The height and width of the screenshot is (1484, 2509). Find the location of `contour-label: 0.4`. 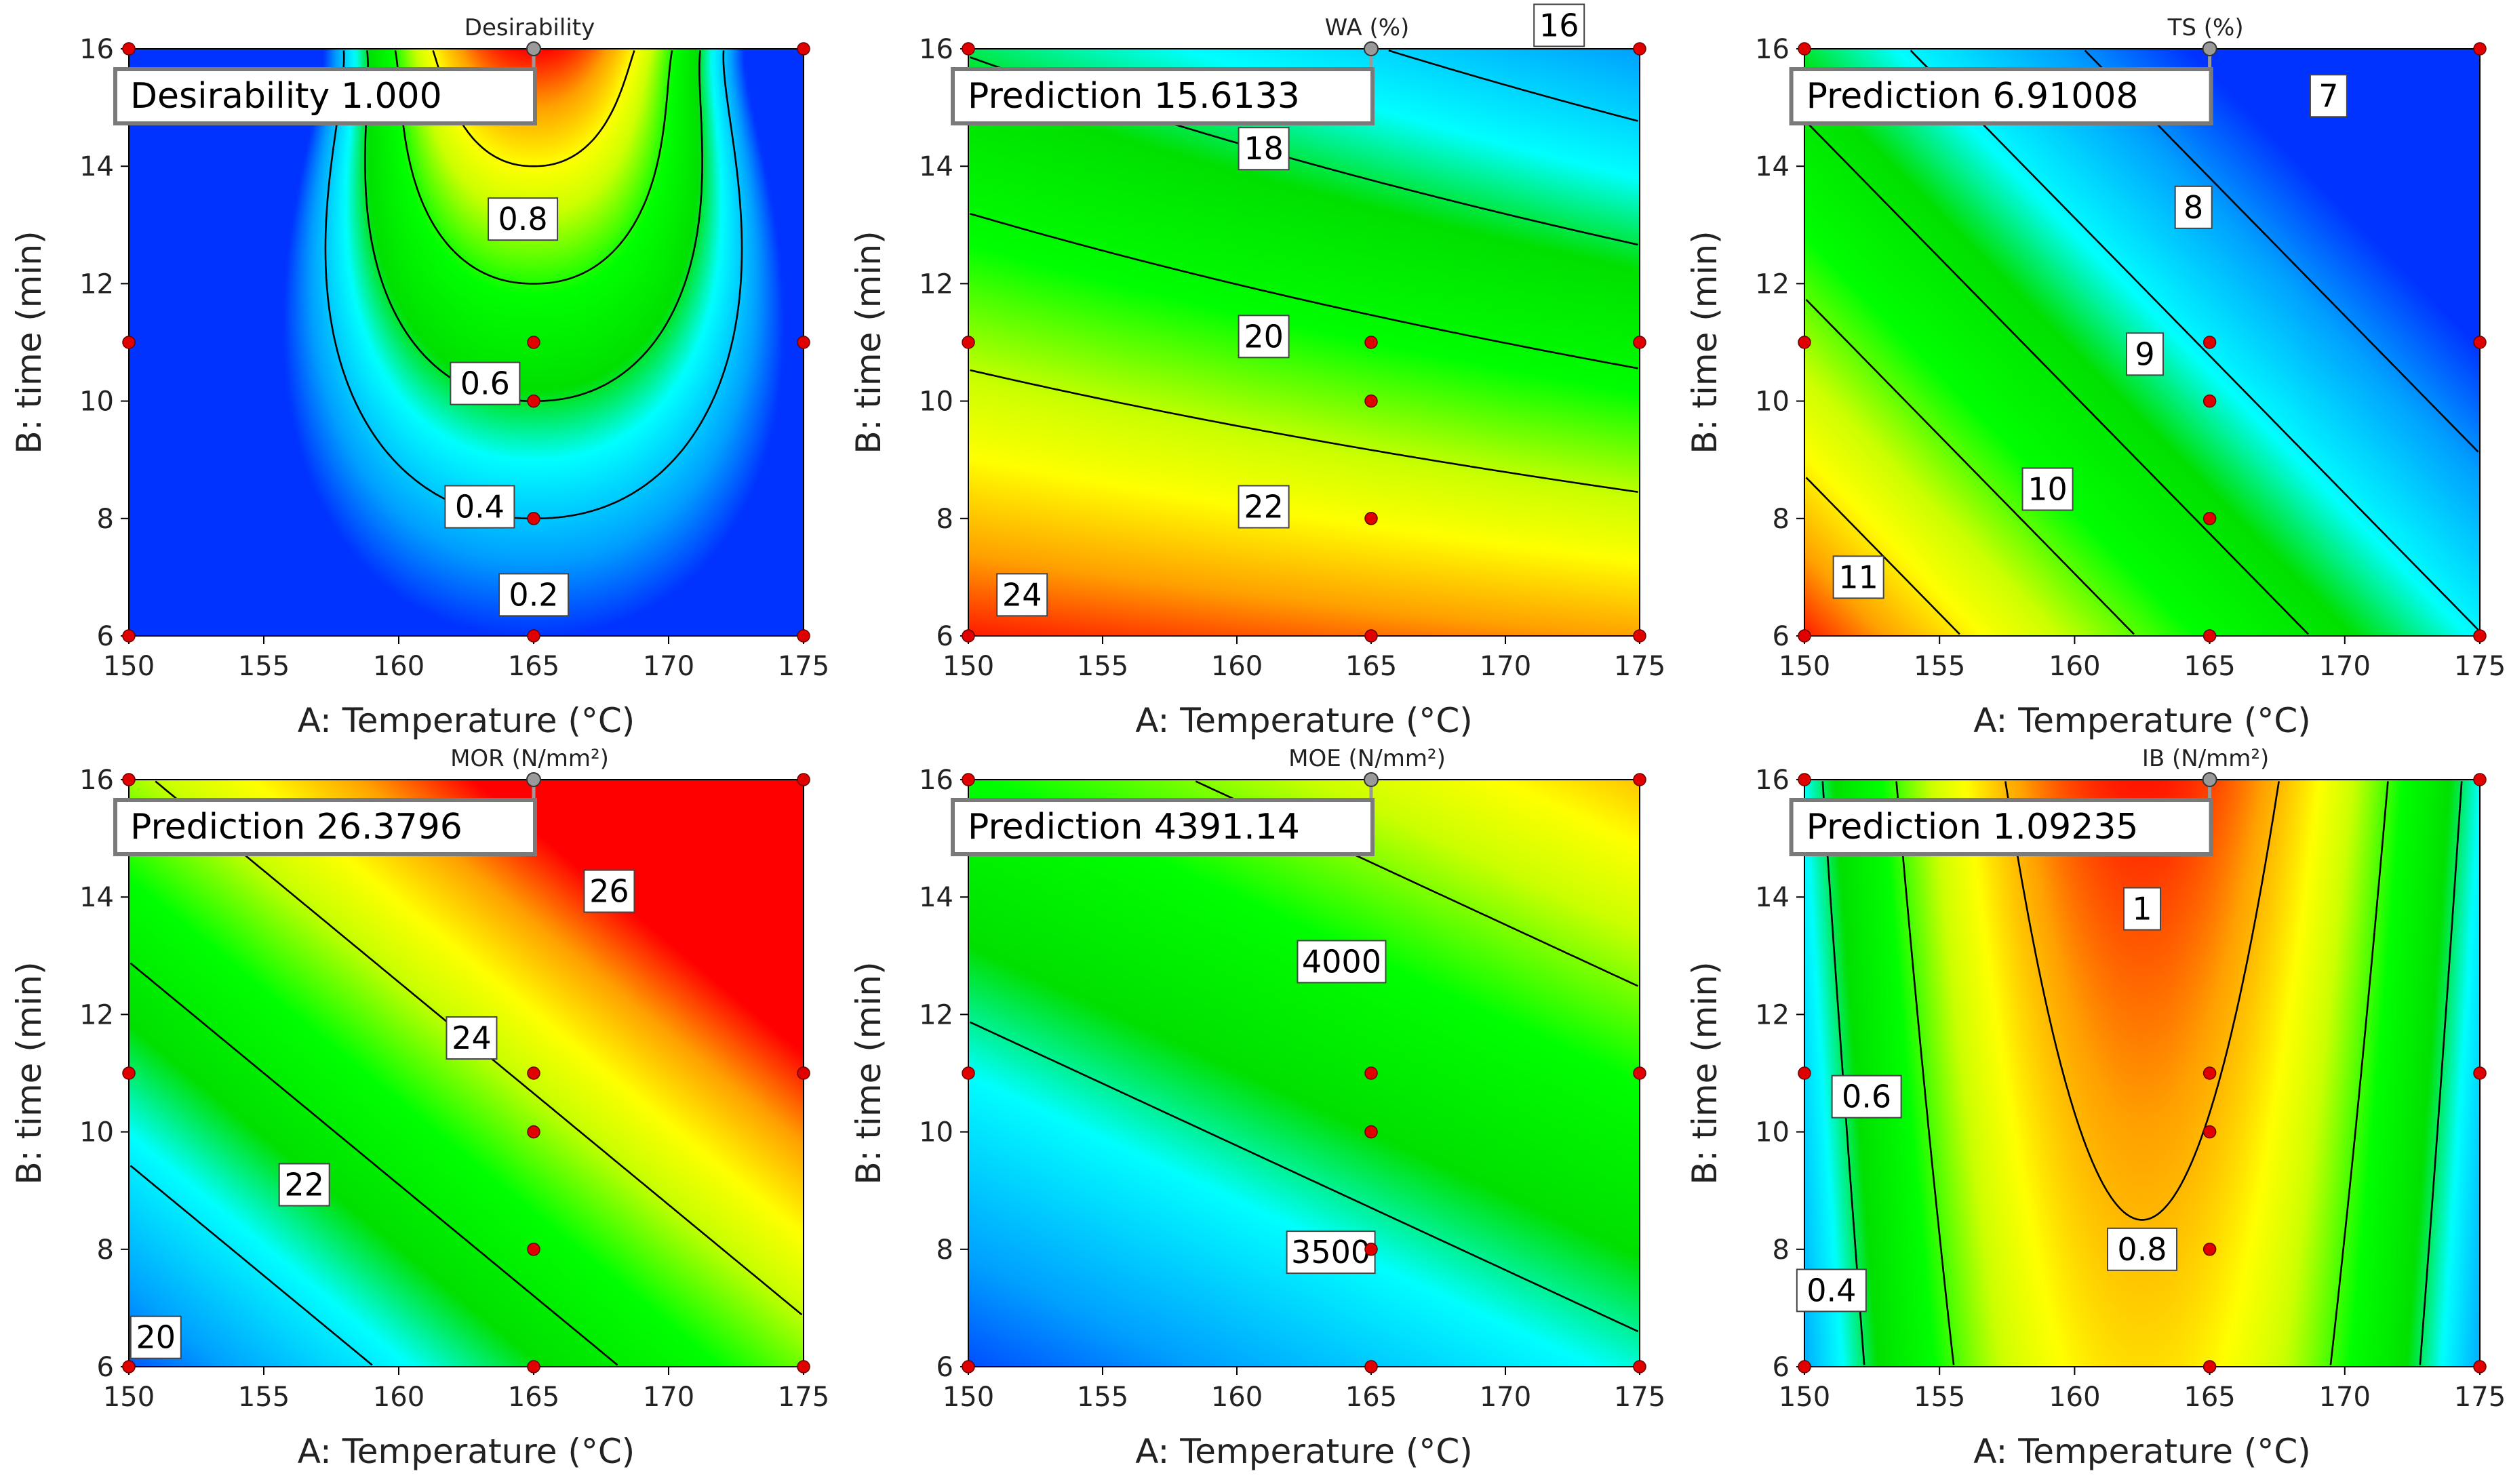

contour-label: 0.4 is located at coordinates (479, 507).